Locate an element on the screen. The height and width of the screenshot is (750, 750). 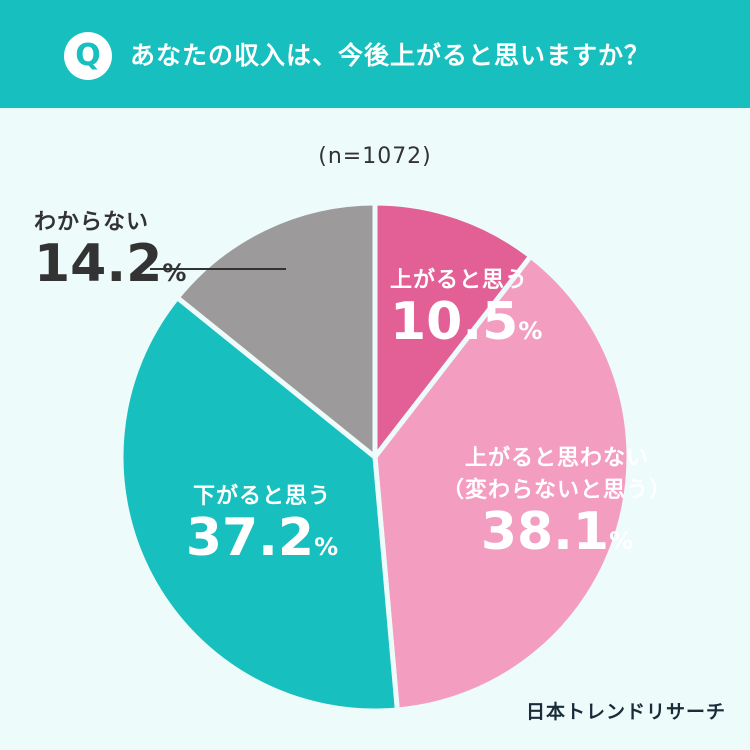
sample-size: (n=1072) is located at coordinates (375, 156).